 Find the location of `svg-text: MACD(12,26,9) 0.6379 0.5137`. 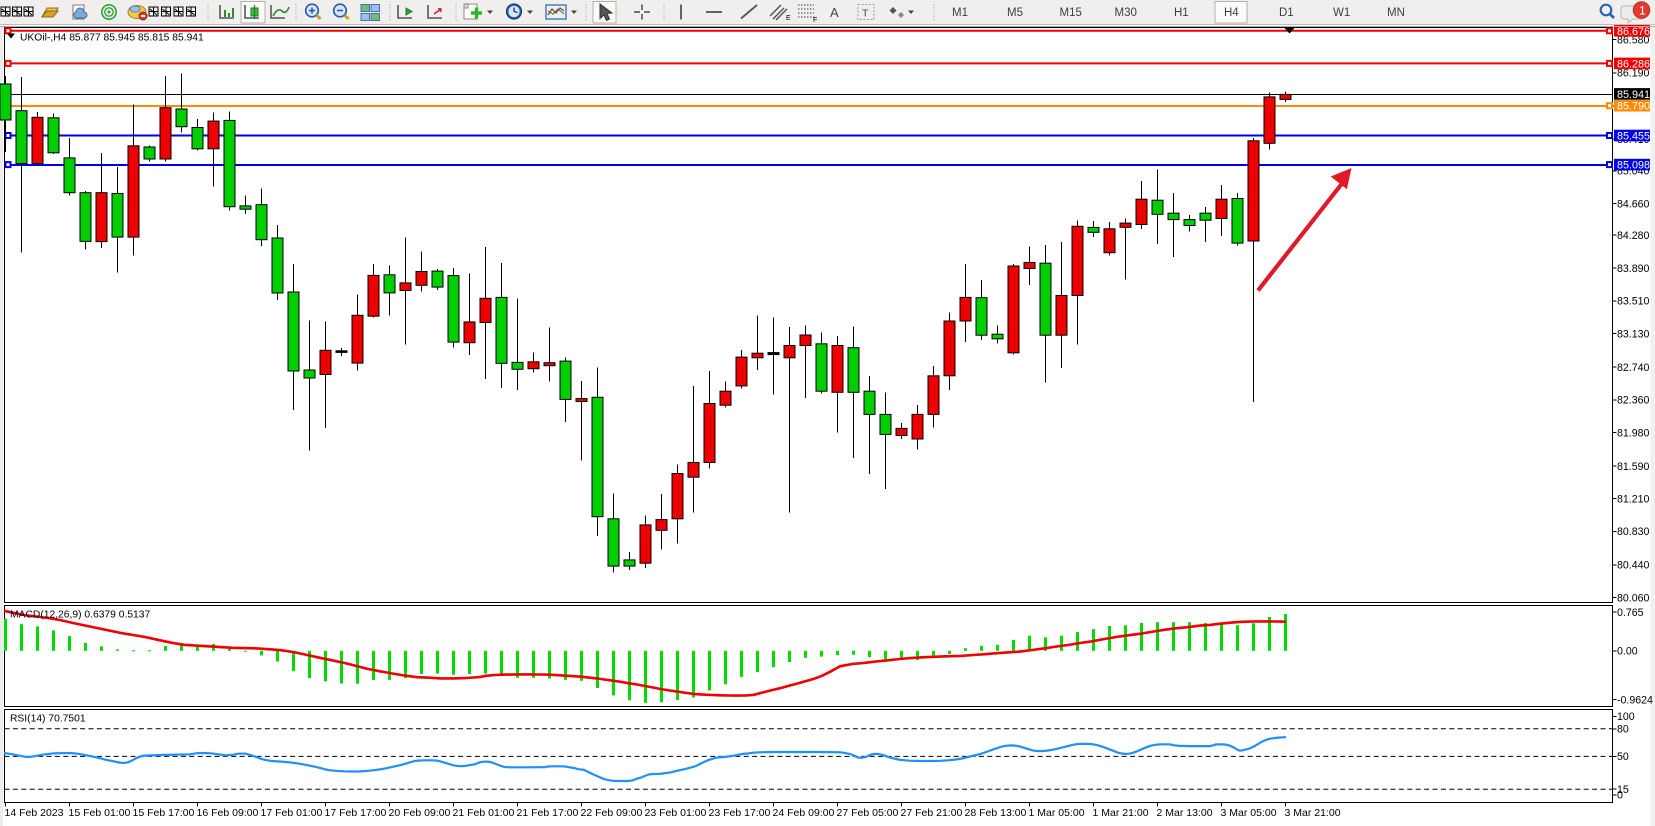

svg-text: MACD(12,26,9) 0.6379 0.5137 is located at coordinates (80, 615).